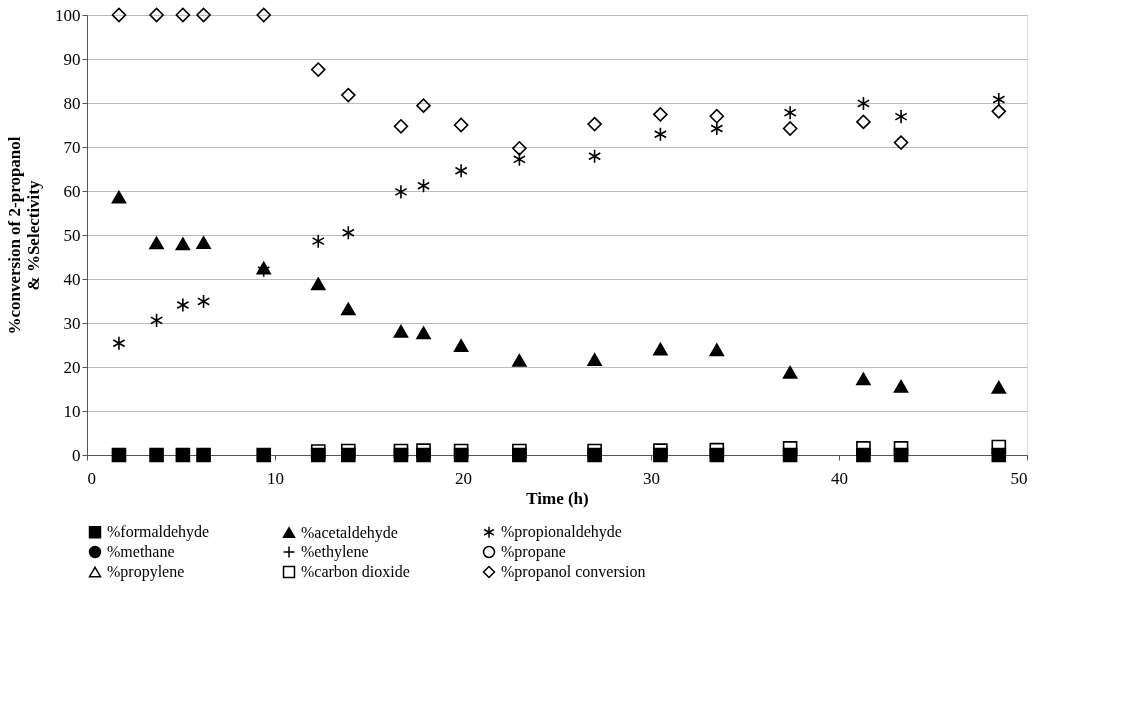 This screenshot has height=704, width=1121. Describe the element at coordinates (72, 59) in the screenshot. I see `y-tick-label: 90` at that location.